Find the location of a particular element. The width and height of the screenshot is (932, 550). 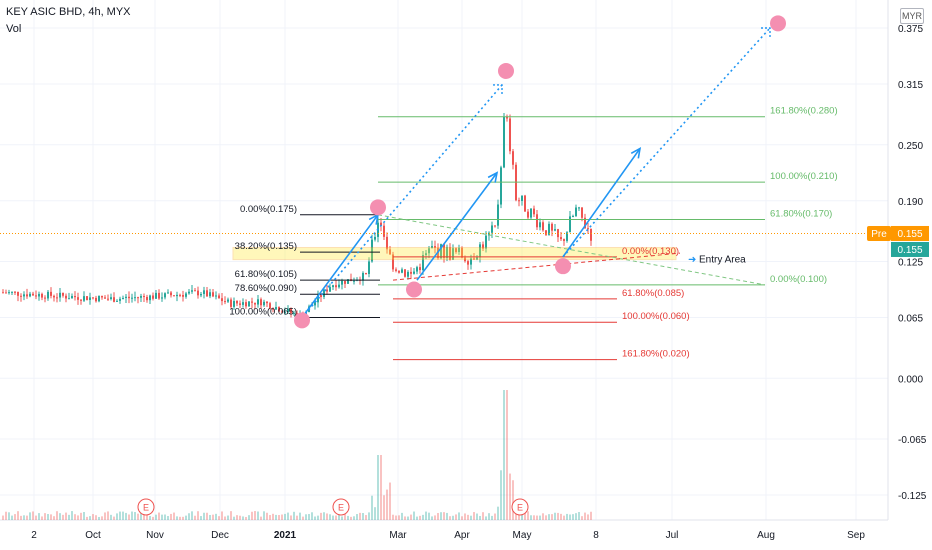

x-tick-label: Oct is located at coordinates (93, 535).